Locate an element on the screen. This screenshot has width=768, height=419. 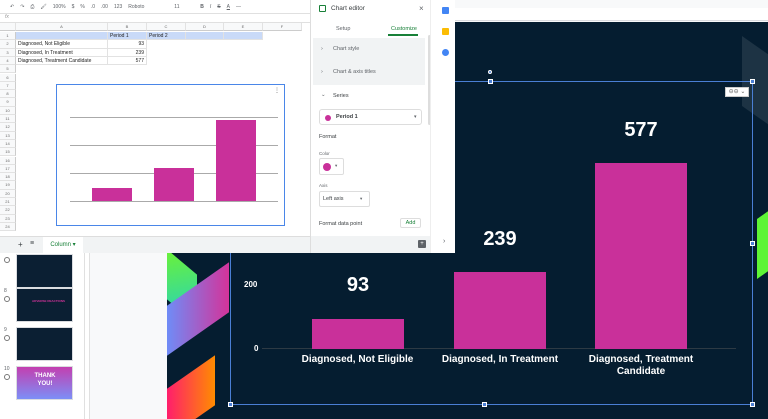
tab-customize: Customize is located at coordinates (404, 29).